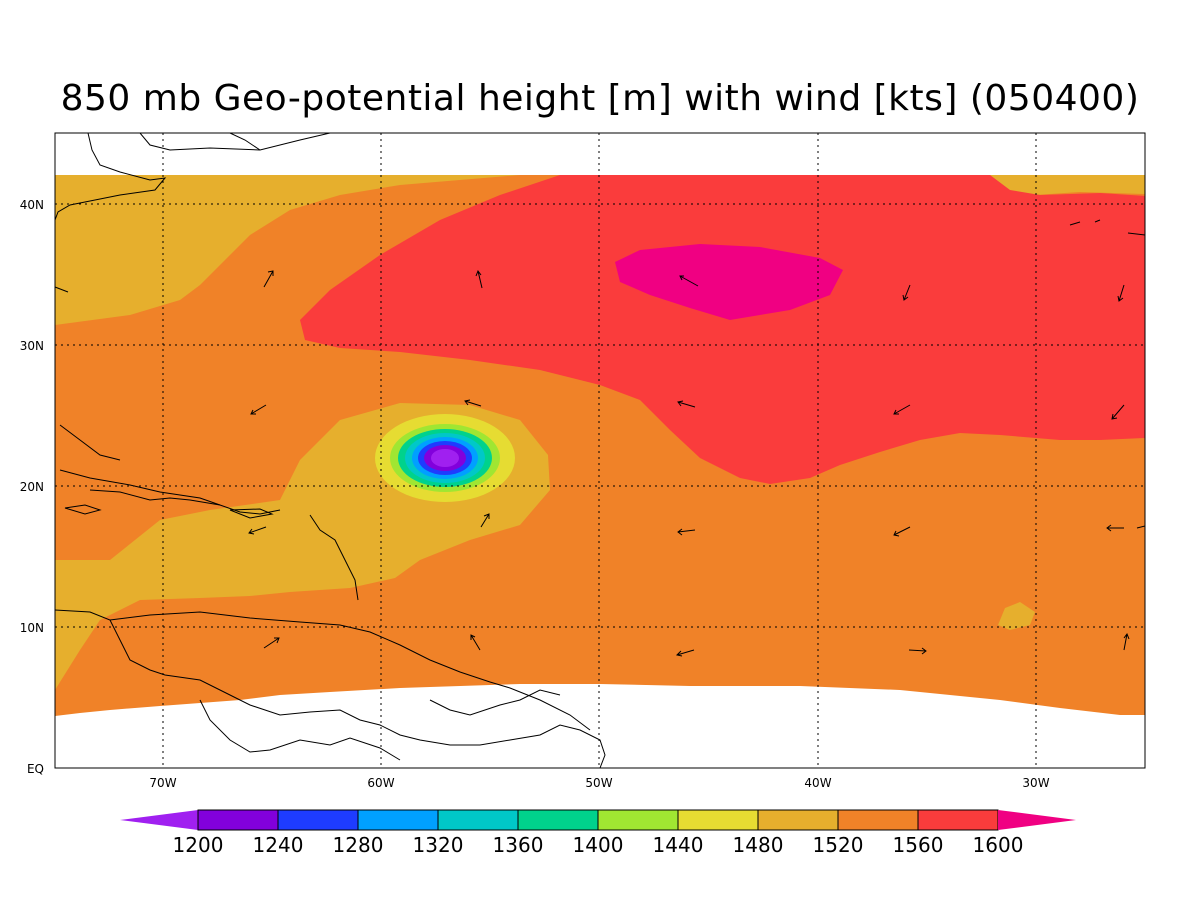  Describe the element at coordinates (90, 442) in the screenshot. I see `coastline-bahamas` at that location.